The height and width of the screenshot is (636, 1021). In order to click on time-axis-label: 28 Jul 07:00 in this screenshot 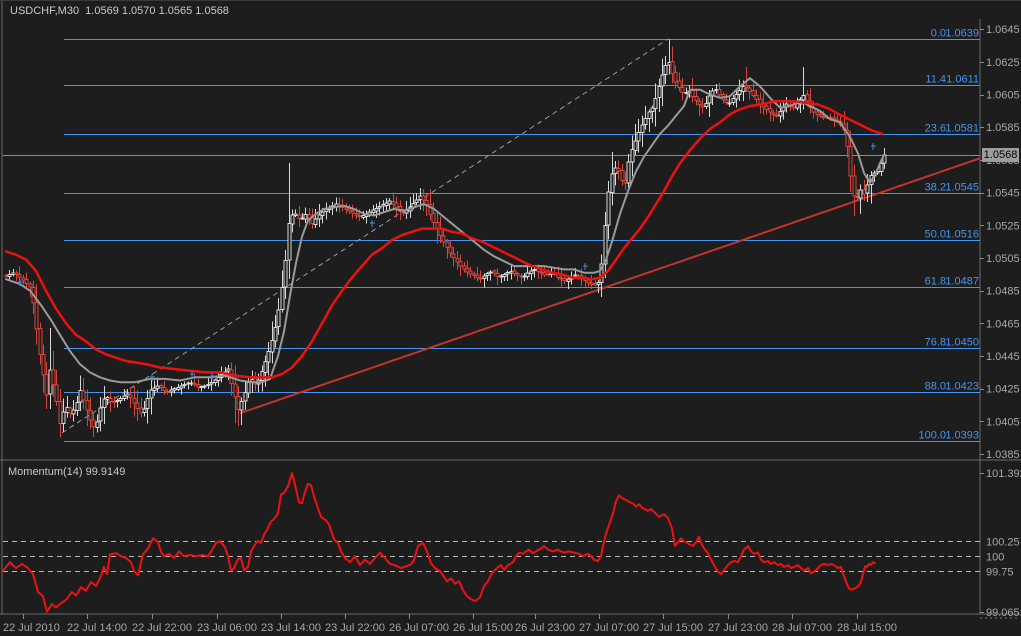, I will do `click(802, 628)`.